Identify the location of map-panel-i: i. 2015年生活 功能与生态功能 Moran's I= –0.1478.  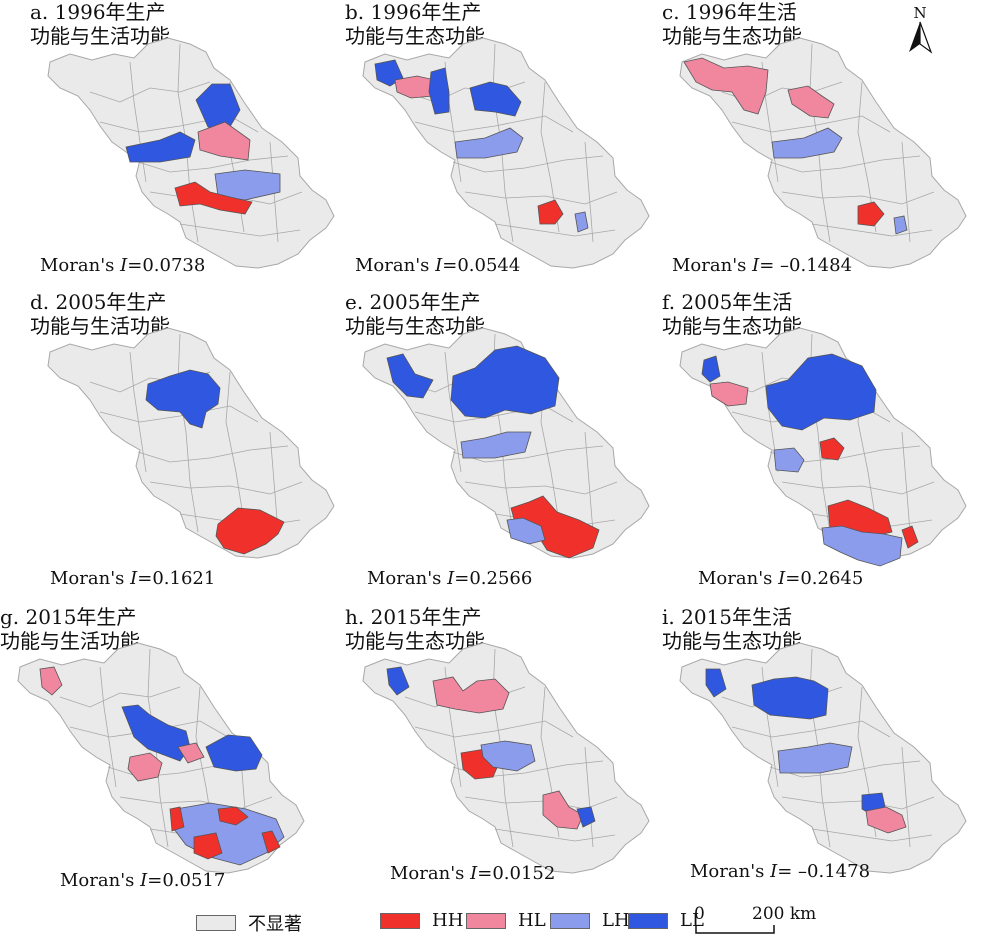
(822, 750).